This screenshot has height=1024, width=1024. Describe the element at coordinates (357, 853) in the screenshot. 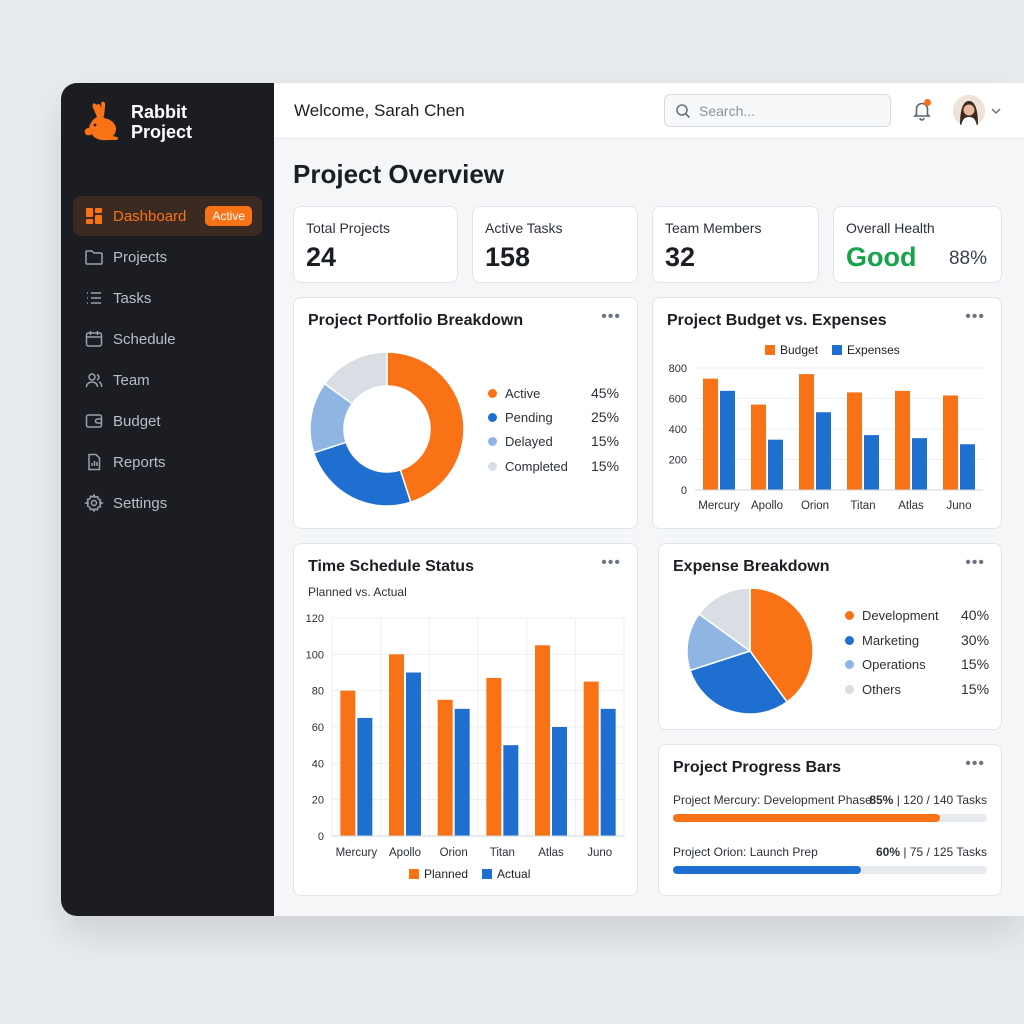

I see `x-tick-label: Mercury` at that location.